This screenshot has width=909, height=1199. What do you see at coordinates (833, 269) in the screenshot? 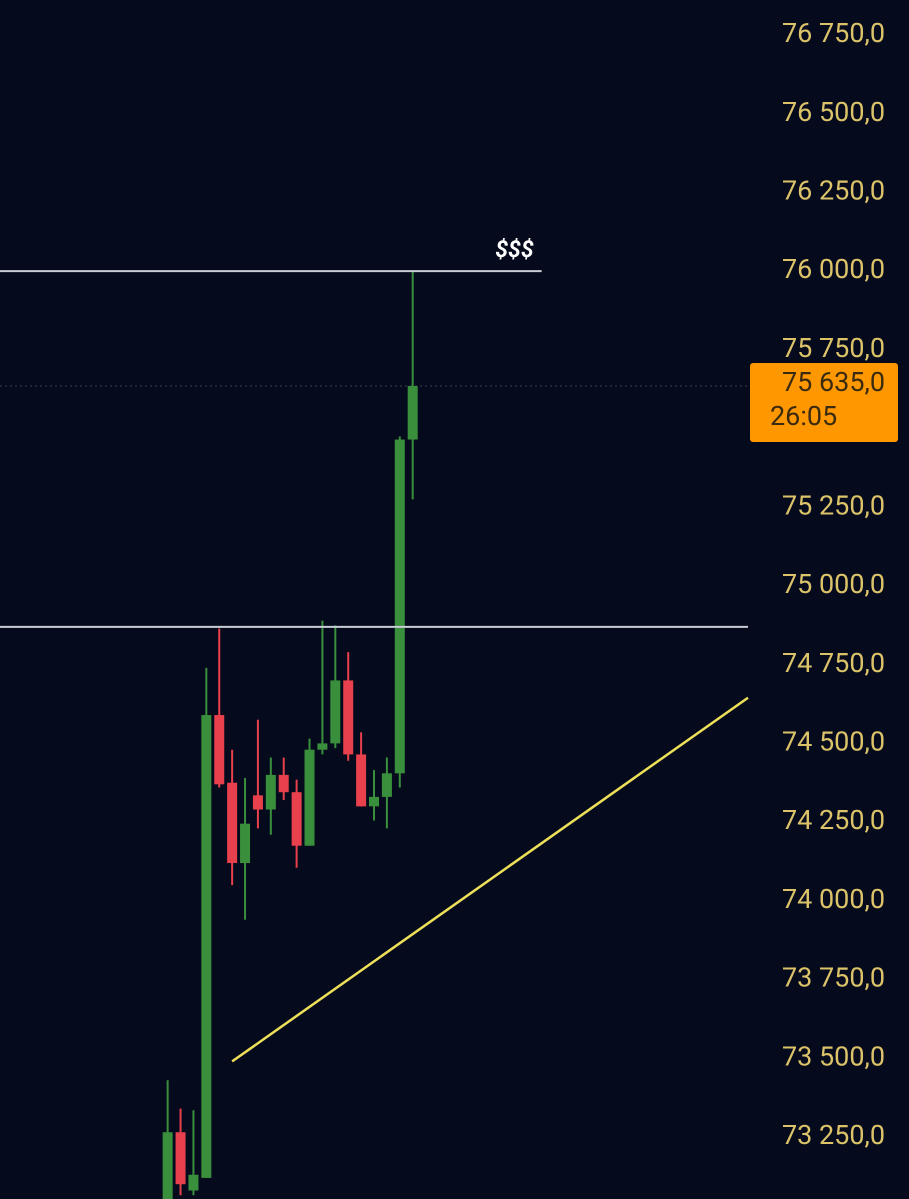
I see `y-tick-label: 76 000,0` at bounding box center [833, 269].